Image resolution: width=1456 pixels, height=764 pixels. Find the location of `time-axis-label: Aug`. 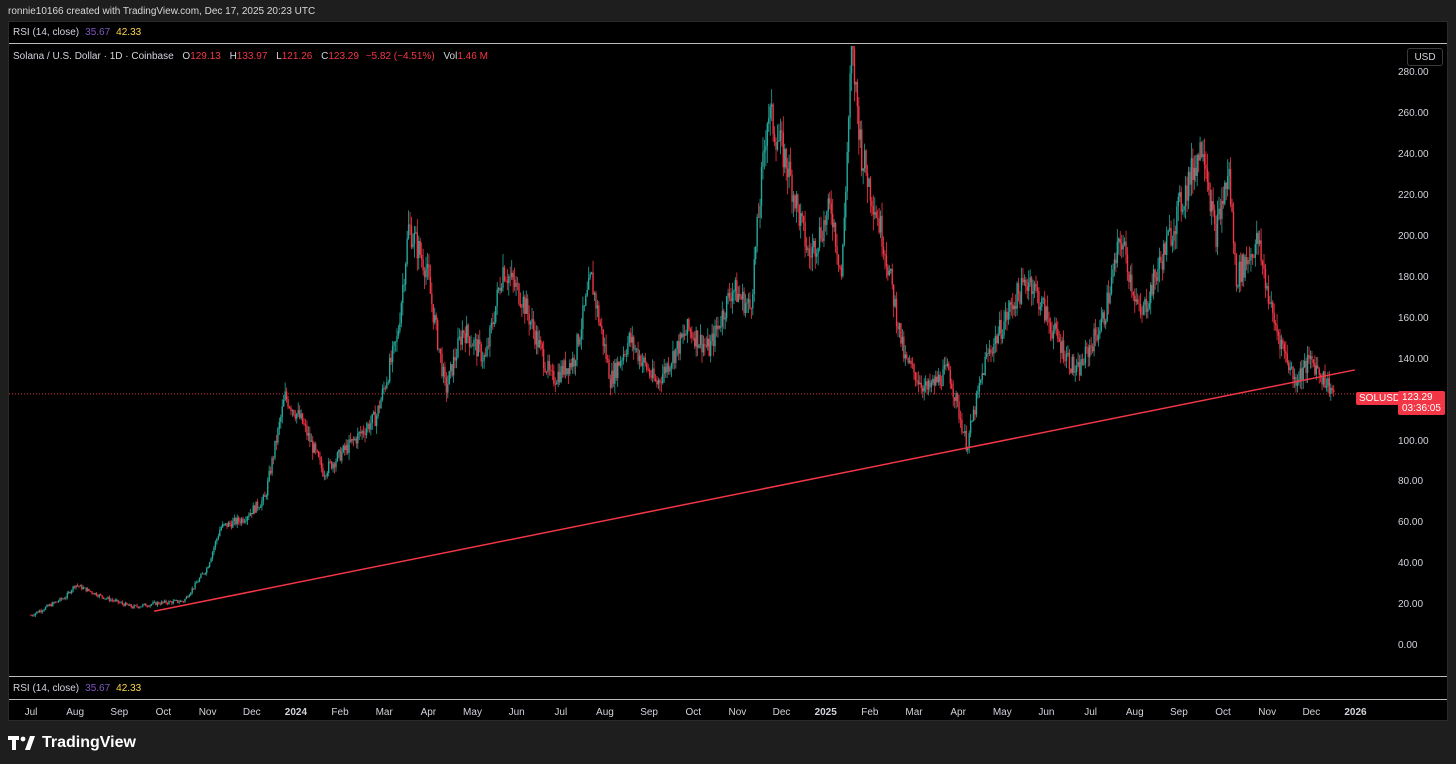

time-axis-label: Aug is located at coordinates (1134, 712).